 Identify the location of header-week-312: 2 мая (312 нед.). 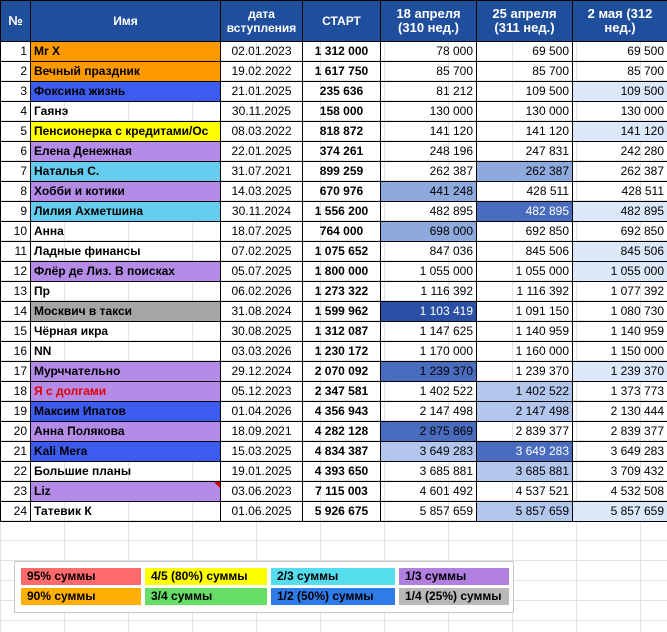
(619, 21).